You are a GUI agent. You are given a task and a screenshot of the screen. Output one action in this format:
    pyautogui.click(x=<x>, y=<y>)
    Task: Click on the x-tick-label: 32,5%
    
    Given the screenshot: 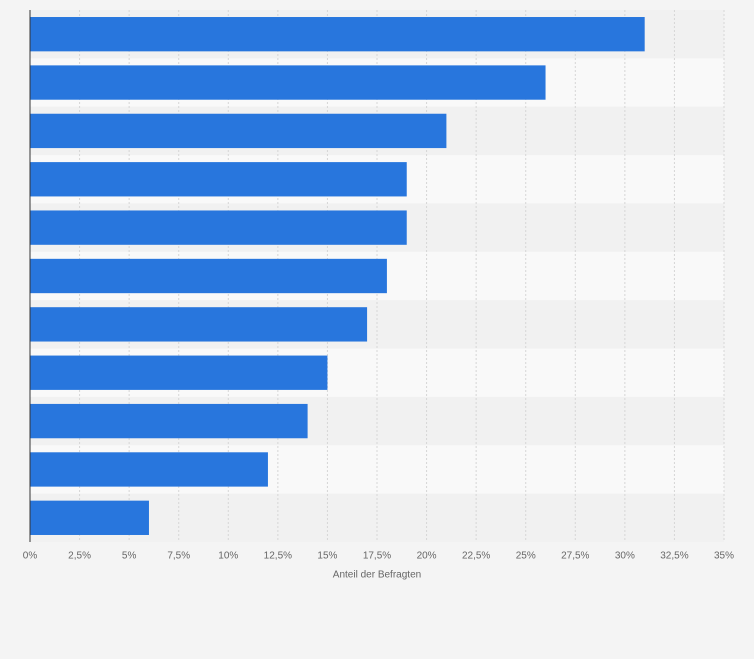 What is the action you would take?
    pyautogui.click(x=674, y=556)
    